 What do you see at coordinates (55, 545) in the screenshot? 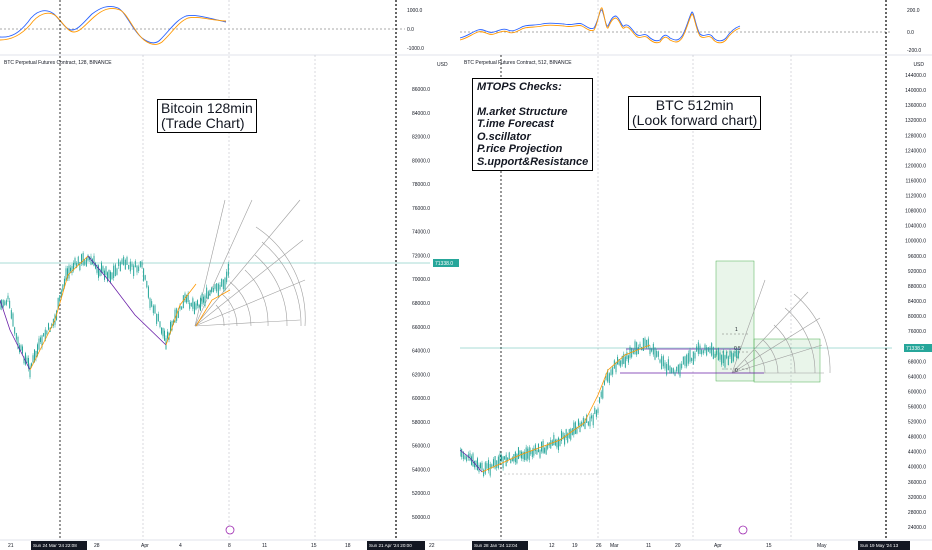
I see `left-date-badge-start-text: Sun 24 Mar '24 22:08` at bounding box center [55, 545].